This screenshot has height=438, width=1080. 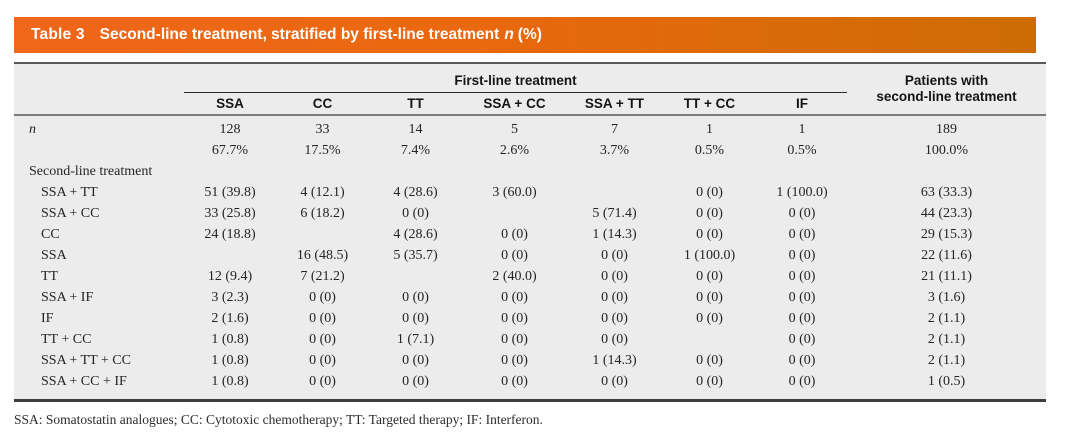 I want to click on value-cell: 7, so click(x=614, y=129).